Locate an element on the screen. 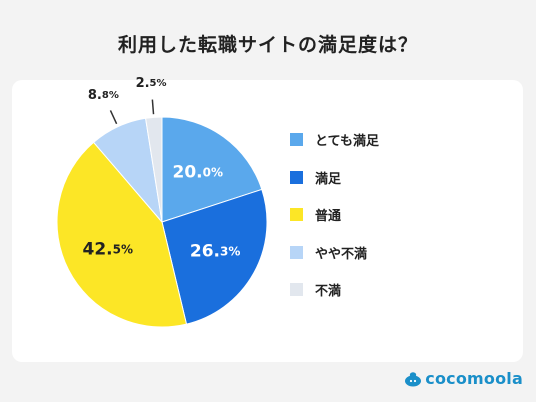  chart-title: 利用した転職サイトの満足度は？ is located at coordinates (267, 45).